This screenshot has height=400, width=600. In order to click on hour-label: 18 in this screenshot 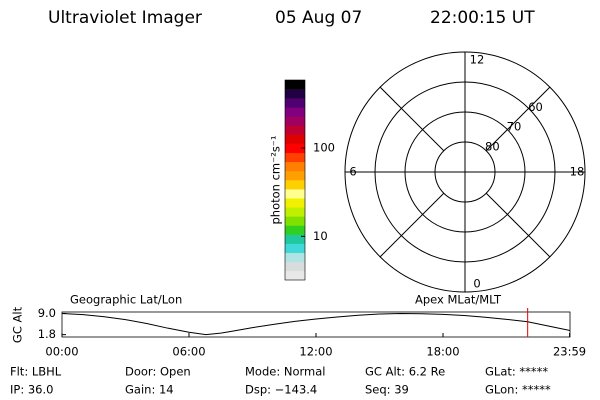, I will do `click(577, 172)`.